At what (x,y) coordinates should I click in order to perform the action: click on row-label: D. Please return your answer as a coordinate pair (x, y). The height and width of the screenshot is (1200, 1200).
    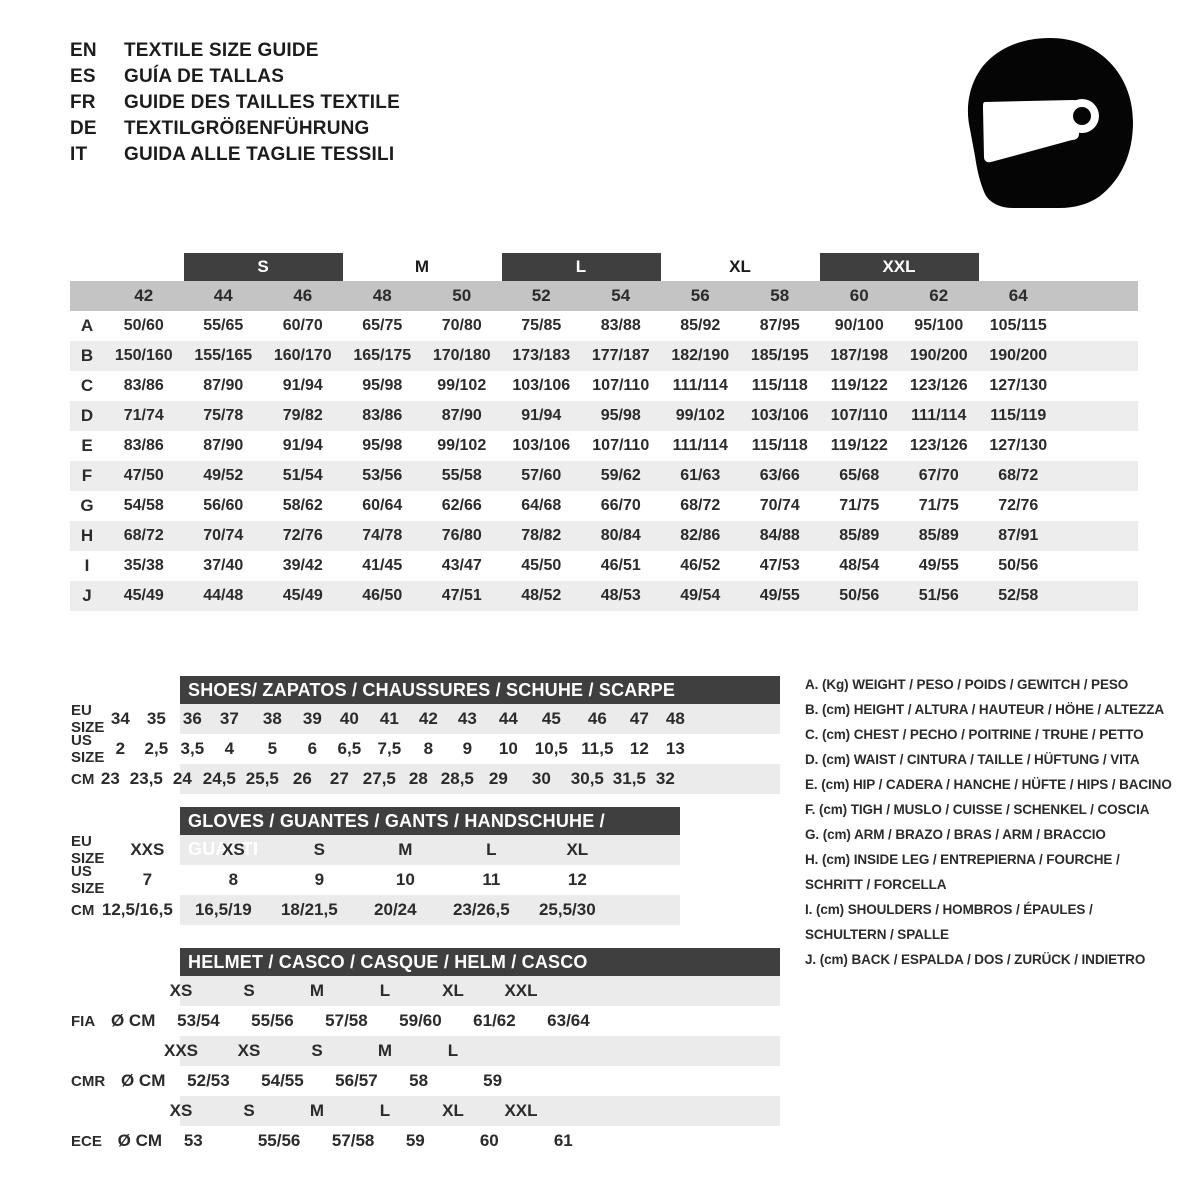
    Looking at the image, I should click on (87, 415).